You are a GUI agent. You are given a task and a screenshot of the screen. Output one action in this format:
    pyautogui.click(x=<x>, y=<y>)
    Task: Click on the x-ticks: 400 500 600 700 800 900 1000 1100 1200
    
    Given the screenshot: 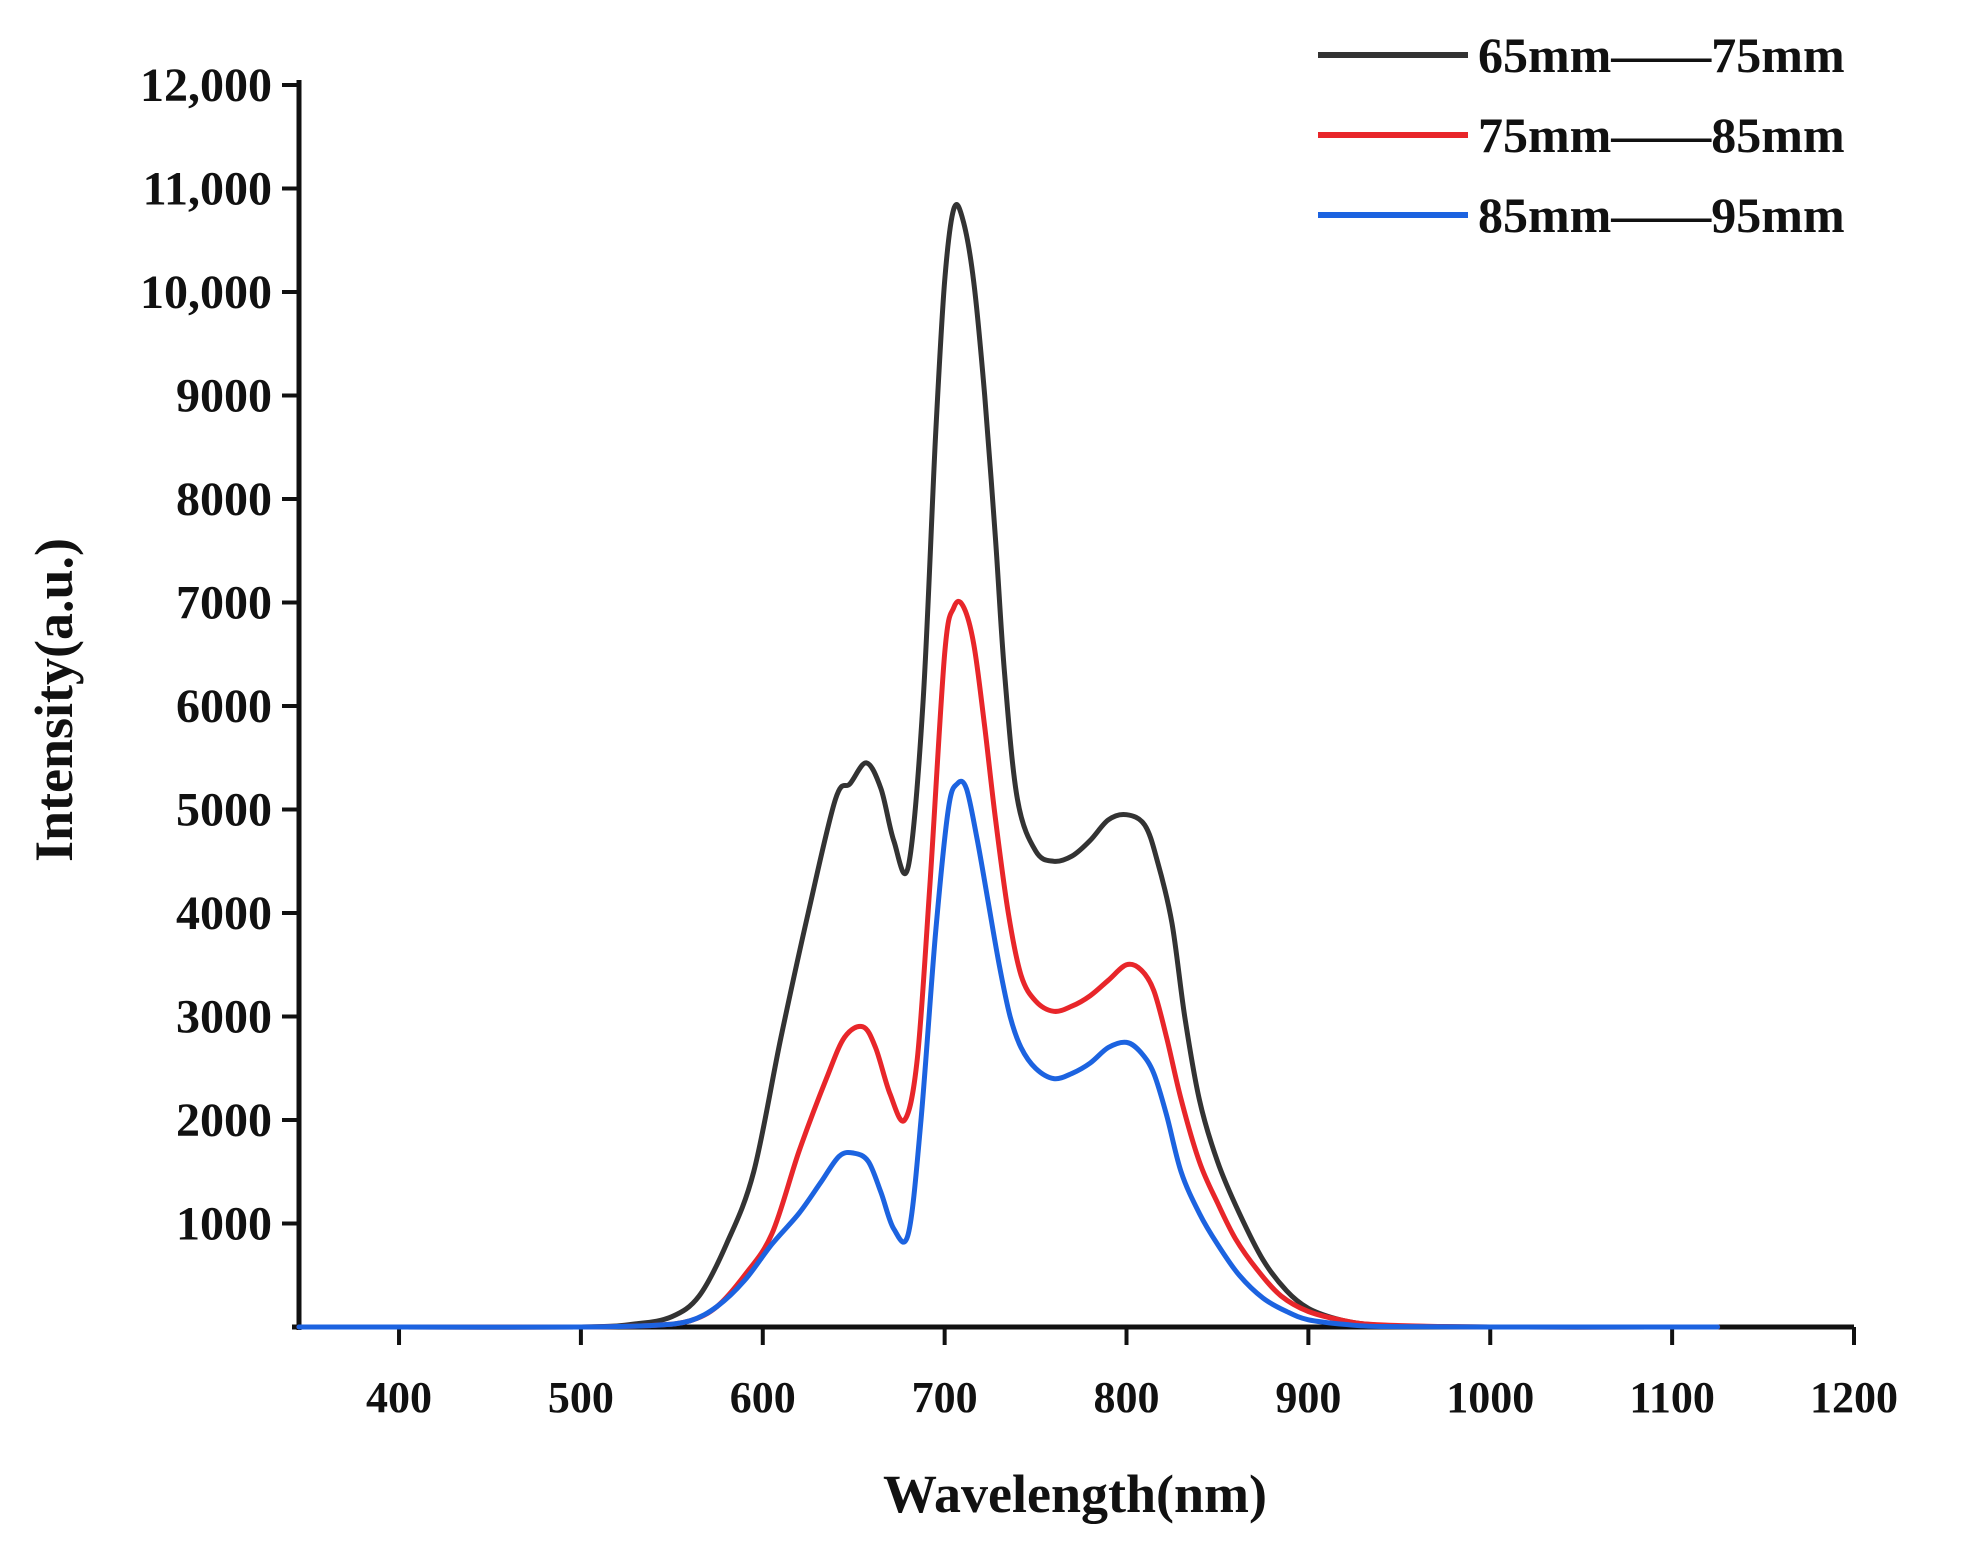 What is the action you would take?
    pyautogui.click(x=1132, y=1374)
    